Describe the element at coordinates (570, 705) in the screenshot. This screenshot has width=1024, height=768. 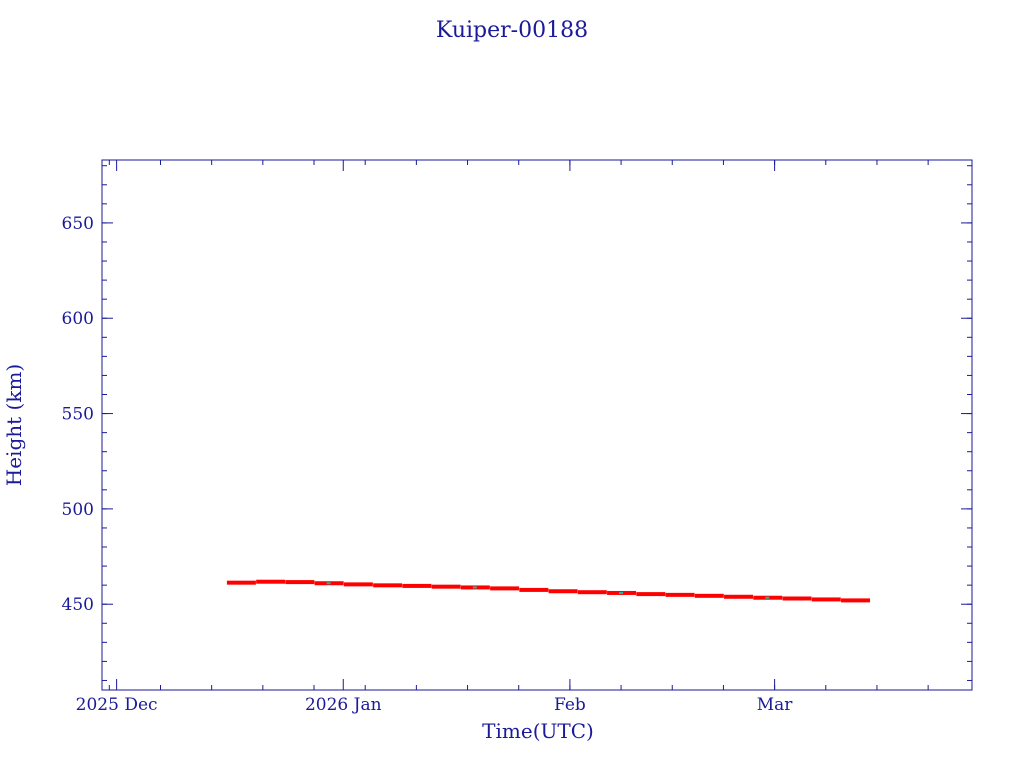
I see `x-tick-label: Feb` at that location.